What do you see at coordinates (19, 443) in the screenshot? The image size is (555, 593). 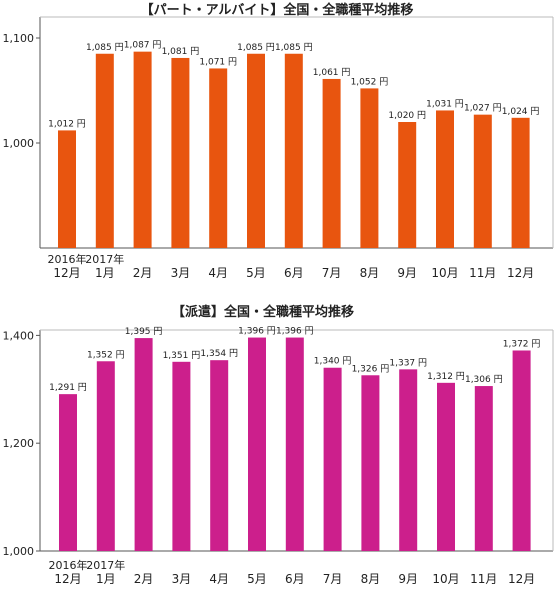 I see `y-tick-label: 1,200` at bounding box center [19, 443].